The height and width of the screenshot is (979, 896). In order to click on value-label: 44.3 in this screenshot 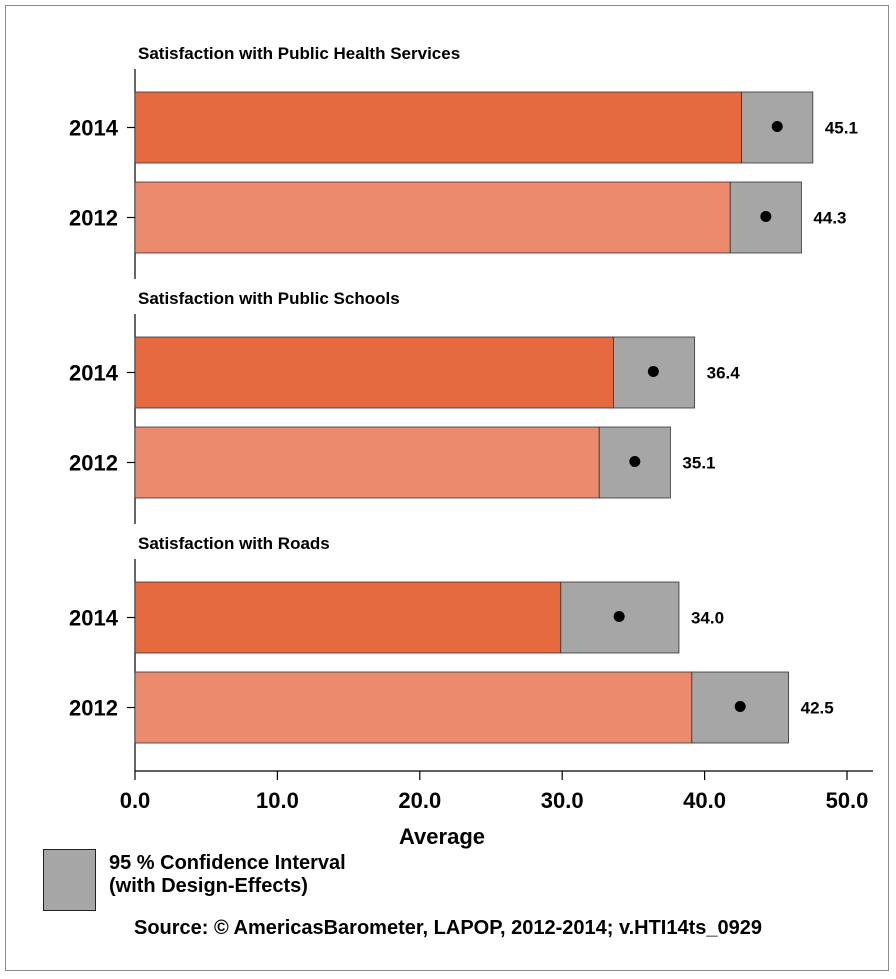, I will do `click(829, 218)`.